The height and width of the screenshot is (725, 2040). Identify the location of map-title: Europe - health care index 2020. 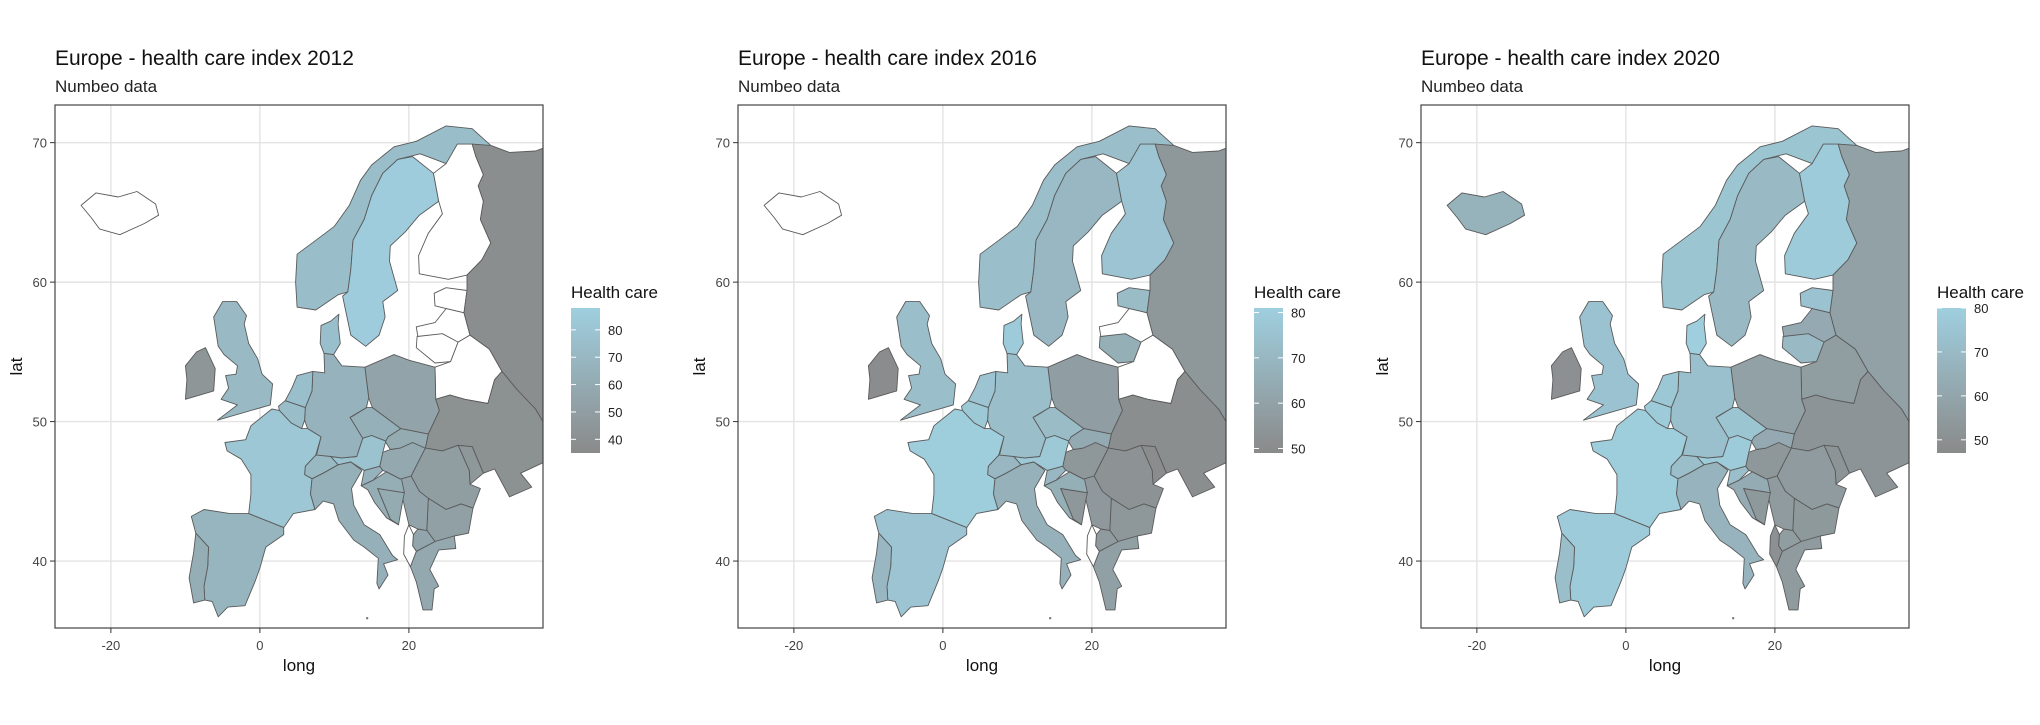
(1570, 58).